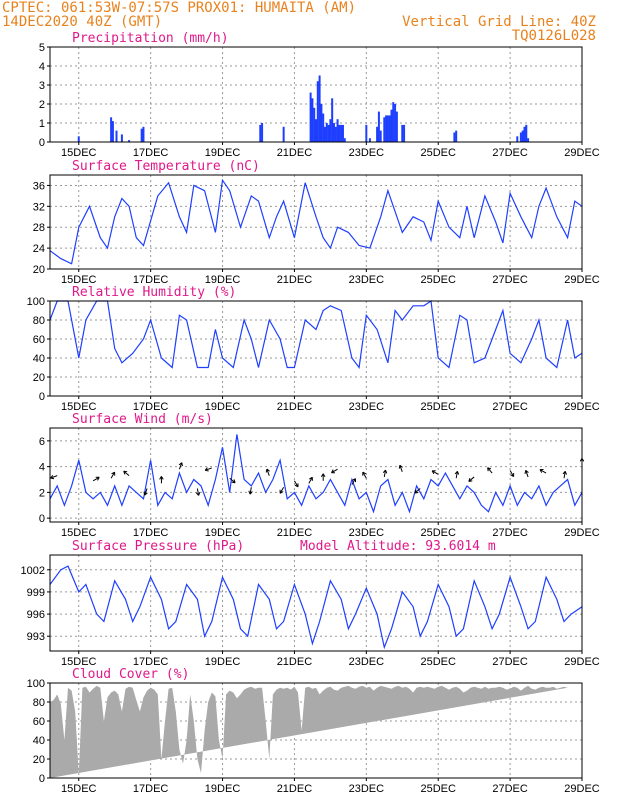  What do you see at coordinates (39, 722) in the screenshot?
I see `y-tick-label: 60` at bounding box center [39, 722].